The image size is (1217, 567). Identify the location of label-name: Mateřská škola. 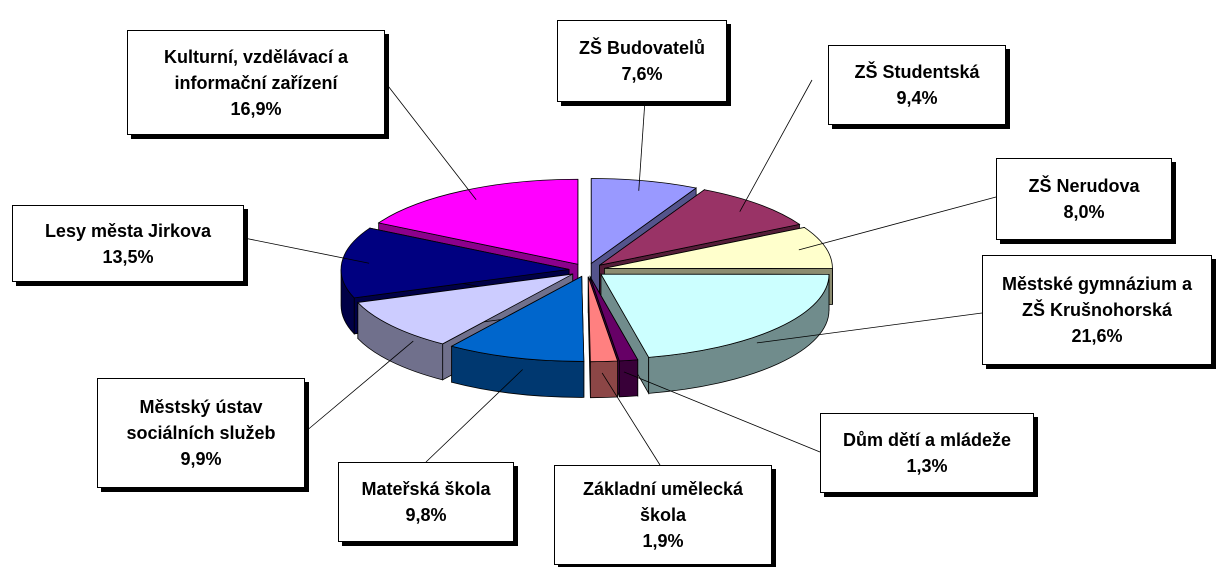
(426, 489).